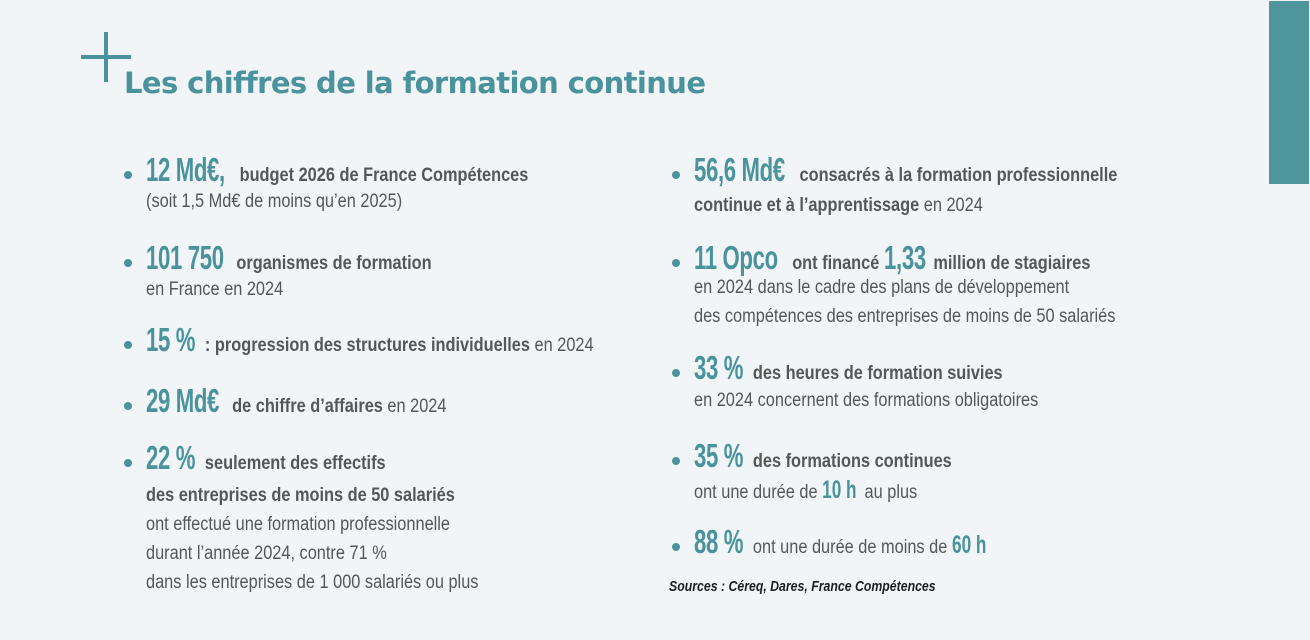 Image resolution: width=1310 pixels, height=640 pixels. I want to click on stat-figure: 56,6 Md€, so click(739, 169).